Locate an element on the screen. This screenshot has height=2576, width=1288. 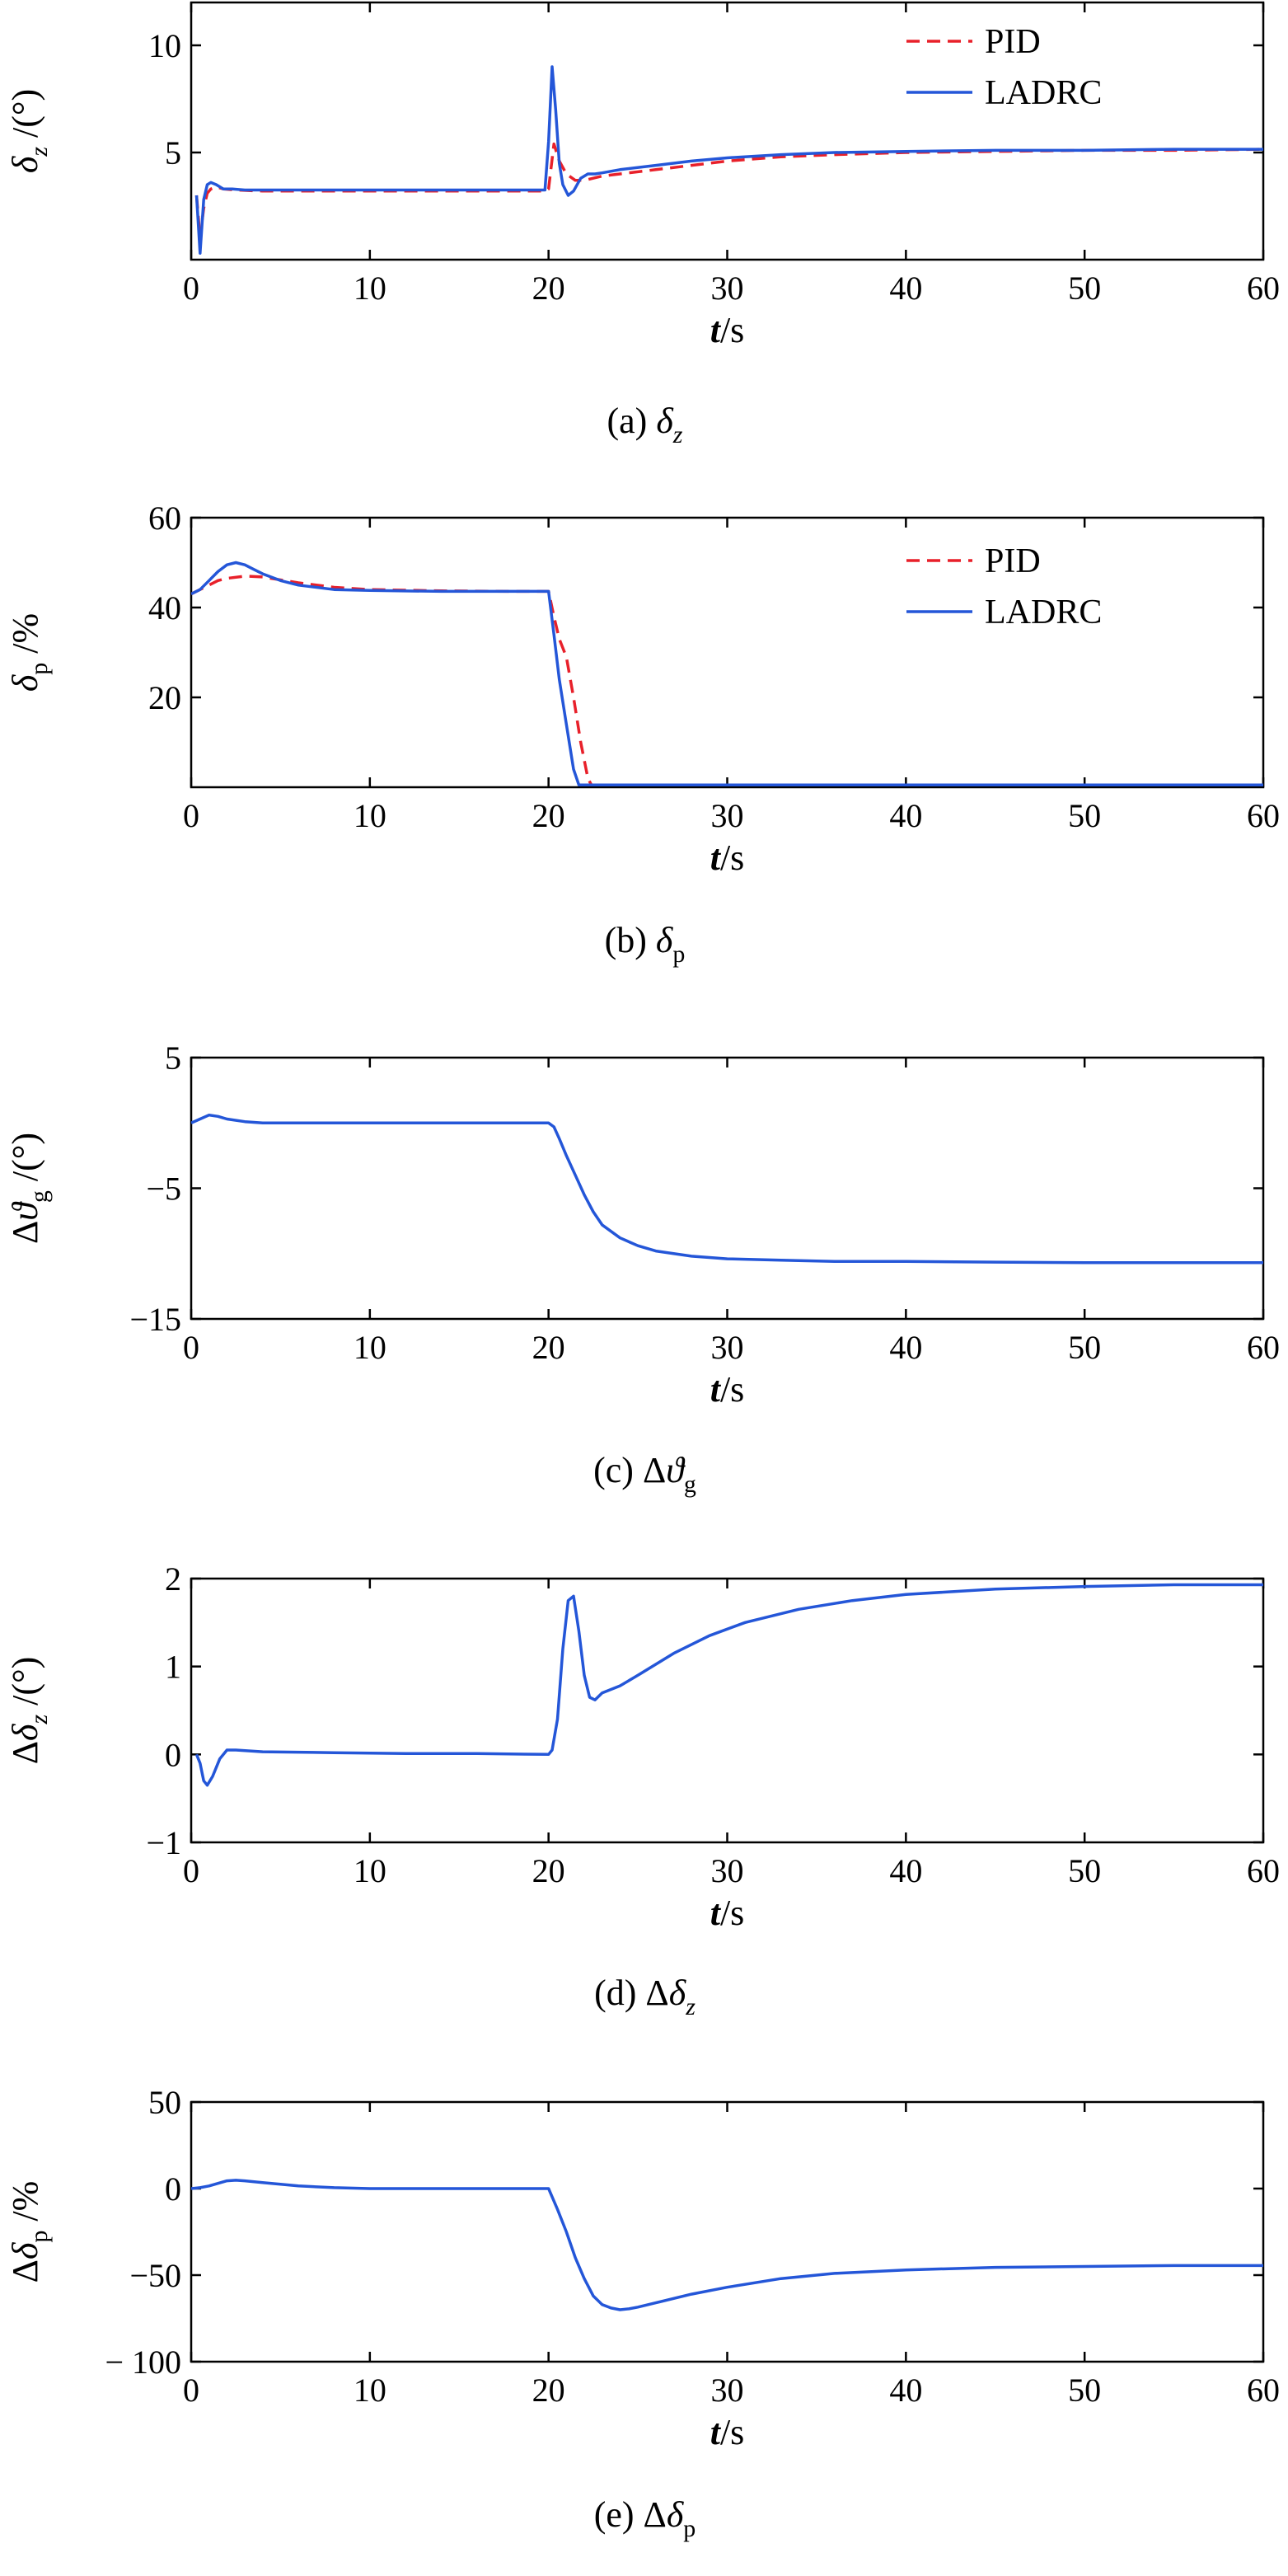
y-tick-label: −1 is located at coordinates (163, 1843).